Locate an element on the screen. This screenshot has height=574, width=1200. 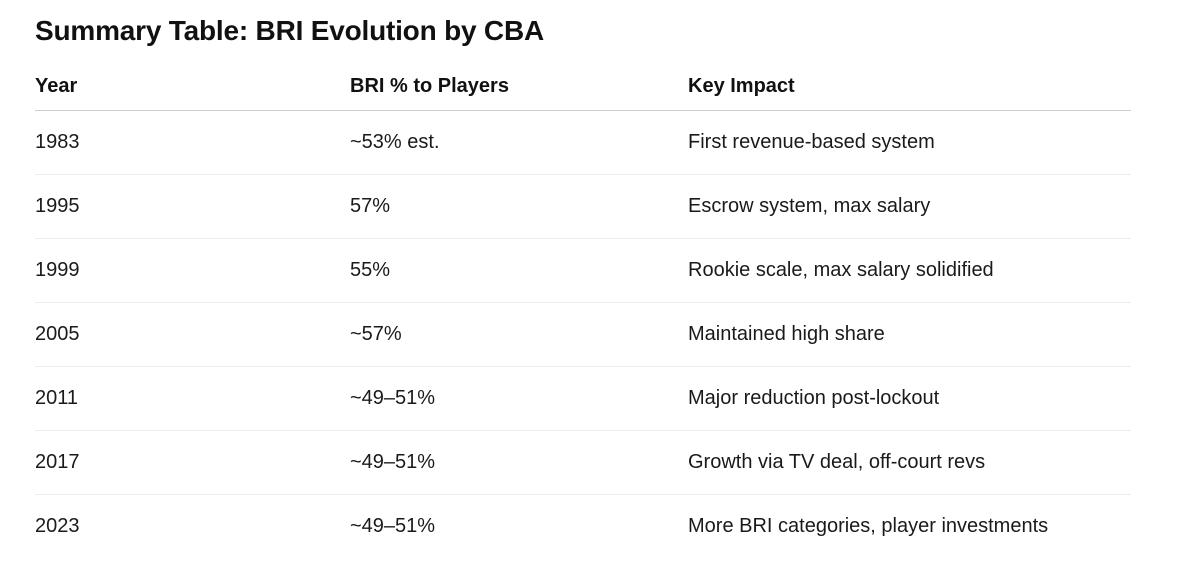
page-title: Summary Table: BRI Evolution by CBA is located at coordinates (289, 30).